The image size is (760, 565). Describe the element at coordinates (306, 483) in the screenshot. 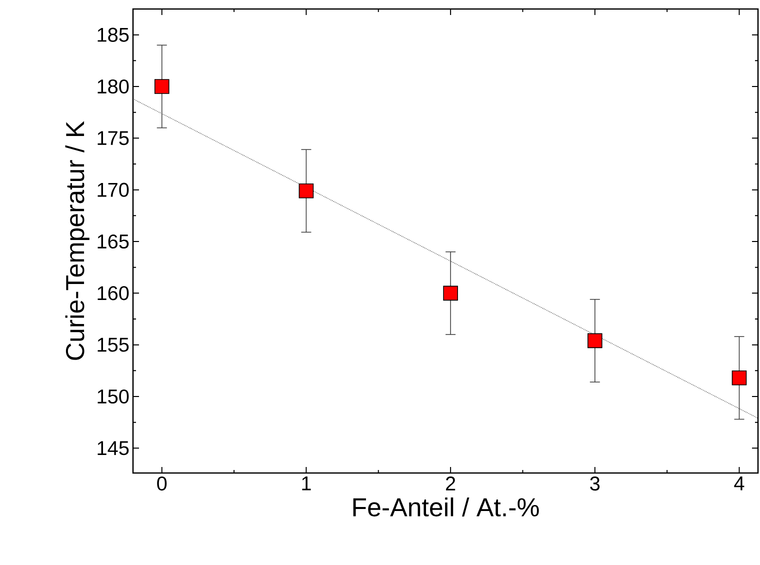

I see `x-tick-label: 1` at that location.